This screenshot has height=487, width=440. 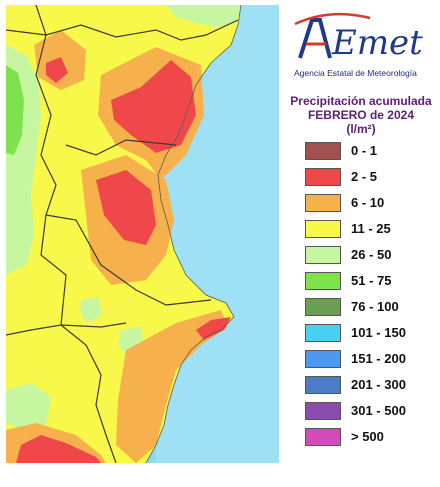 I want to click on legend-item: > 500, so click(x=365, y=438).